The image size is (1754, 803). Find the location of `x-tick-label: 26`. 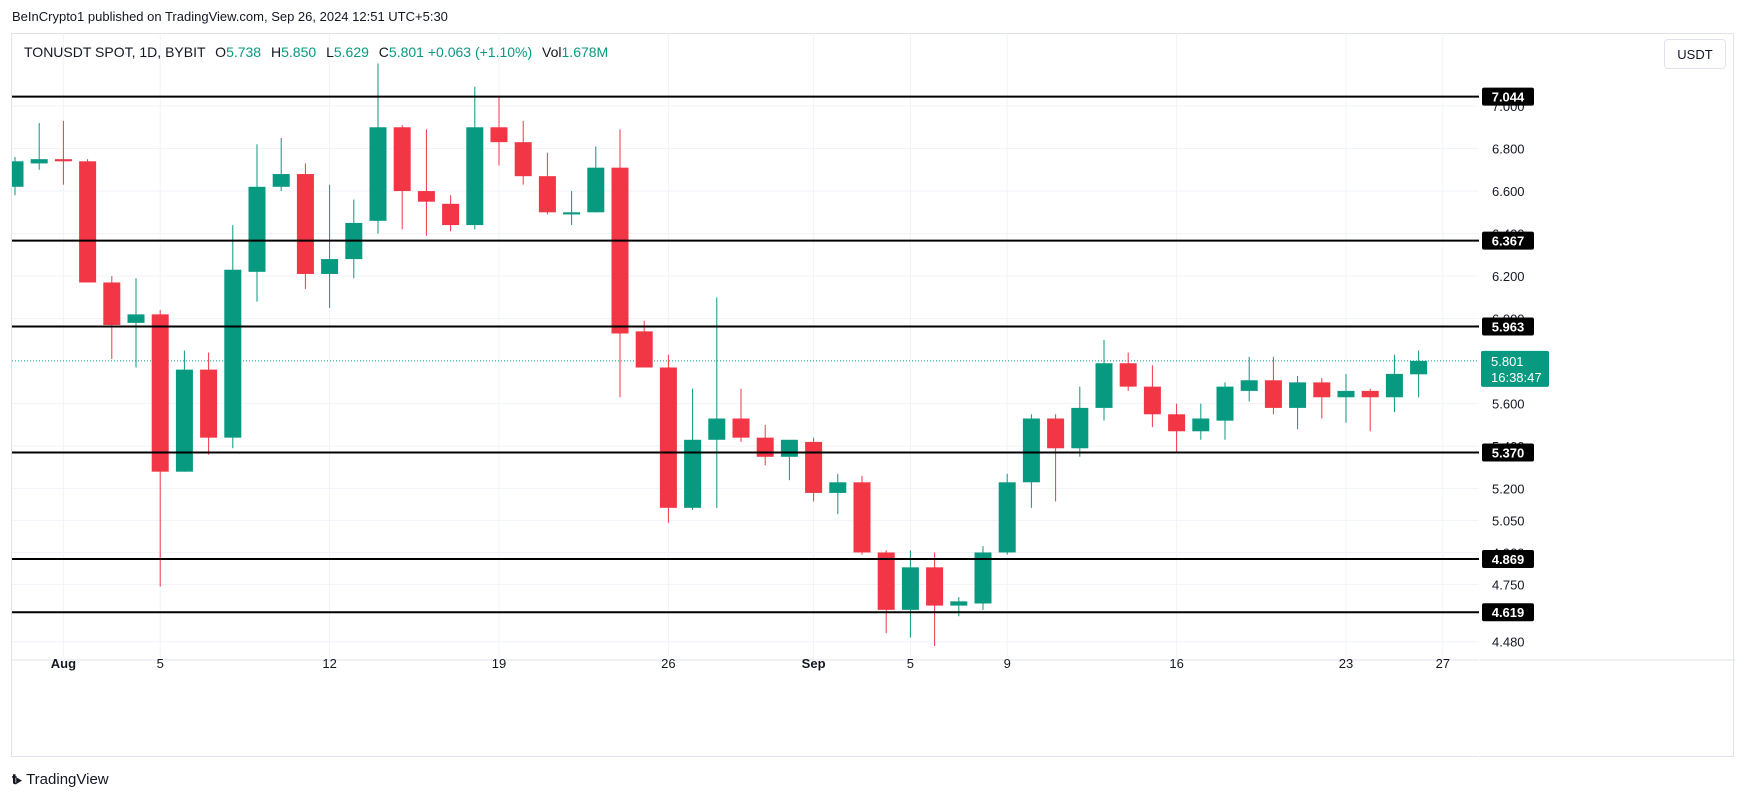

x-tick-label: 26 is located at coordinates (668, 663).